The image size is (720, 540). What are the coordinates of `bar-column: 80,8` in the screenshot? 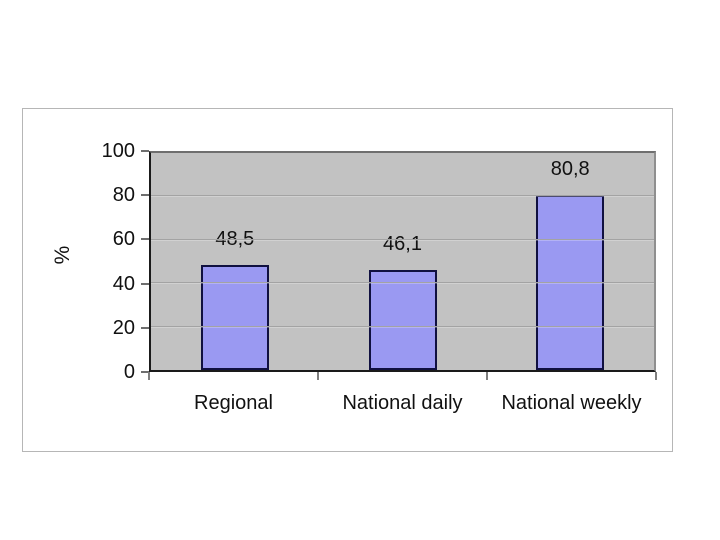 It's located at (570, 261).